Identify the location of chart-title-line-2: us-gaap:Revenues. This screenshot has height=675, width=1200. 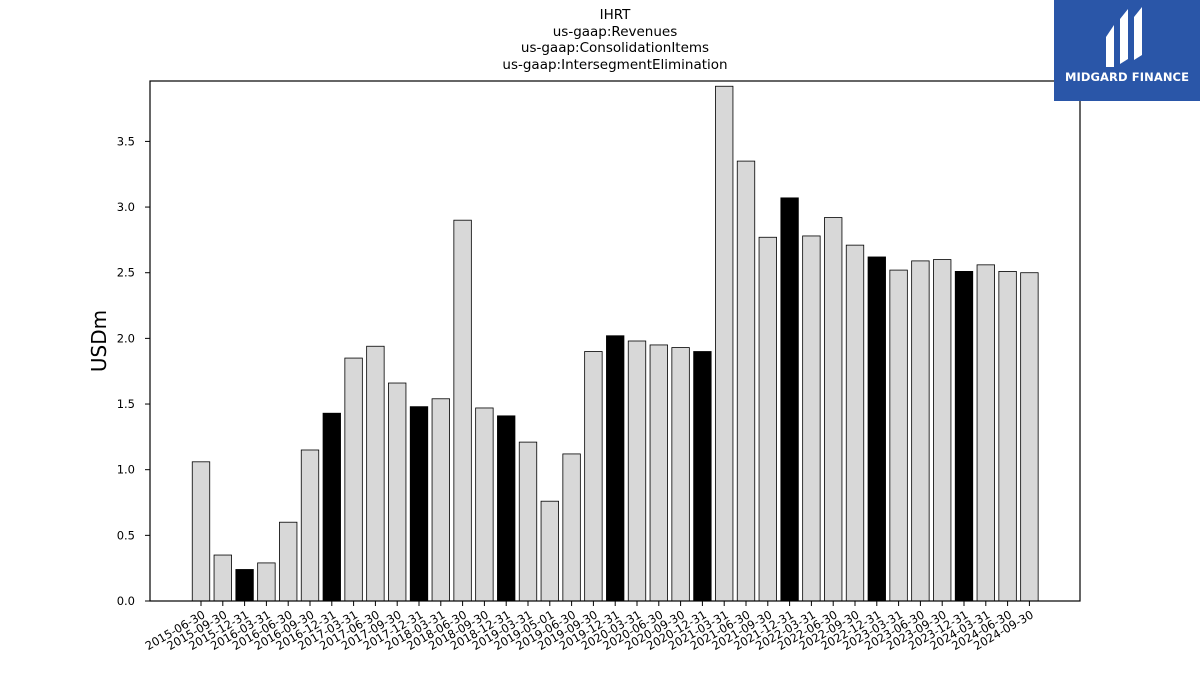
(615, 31).